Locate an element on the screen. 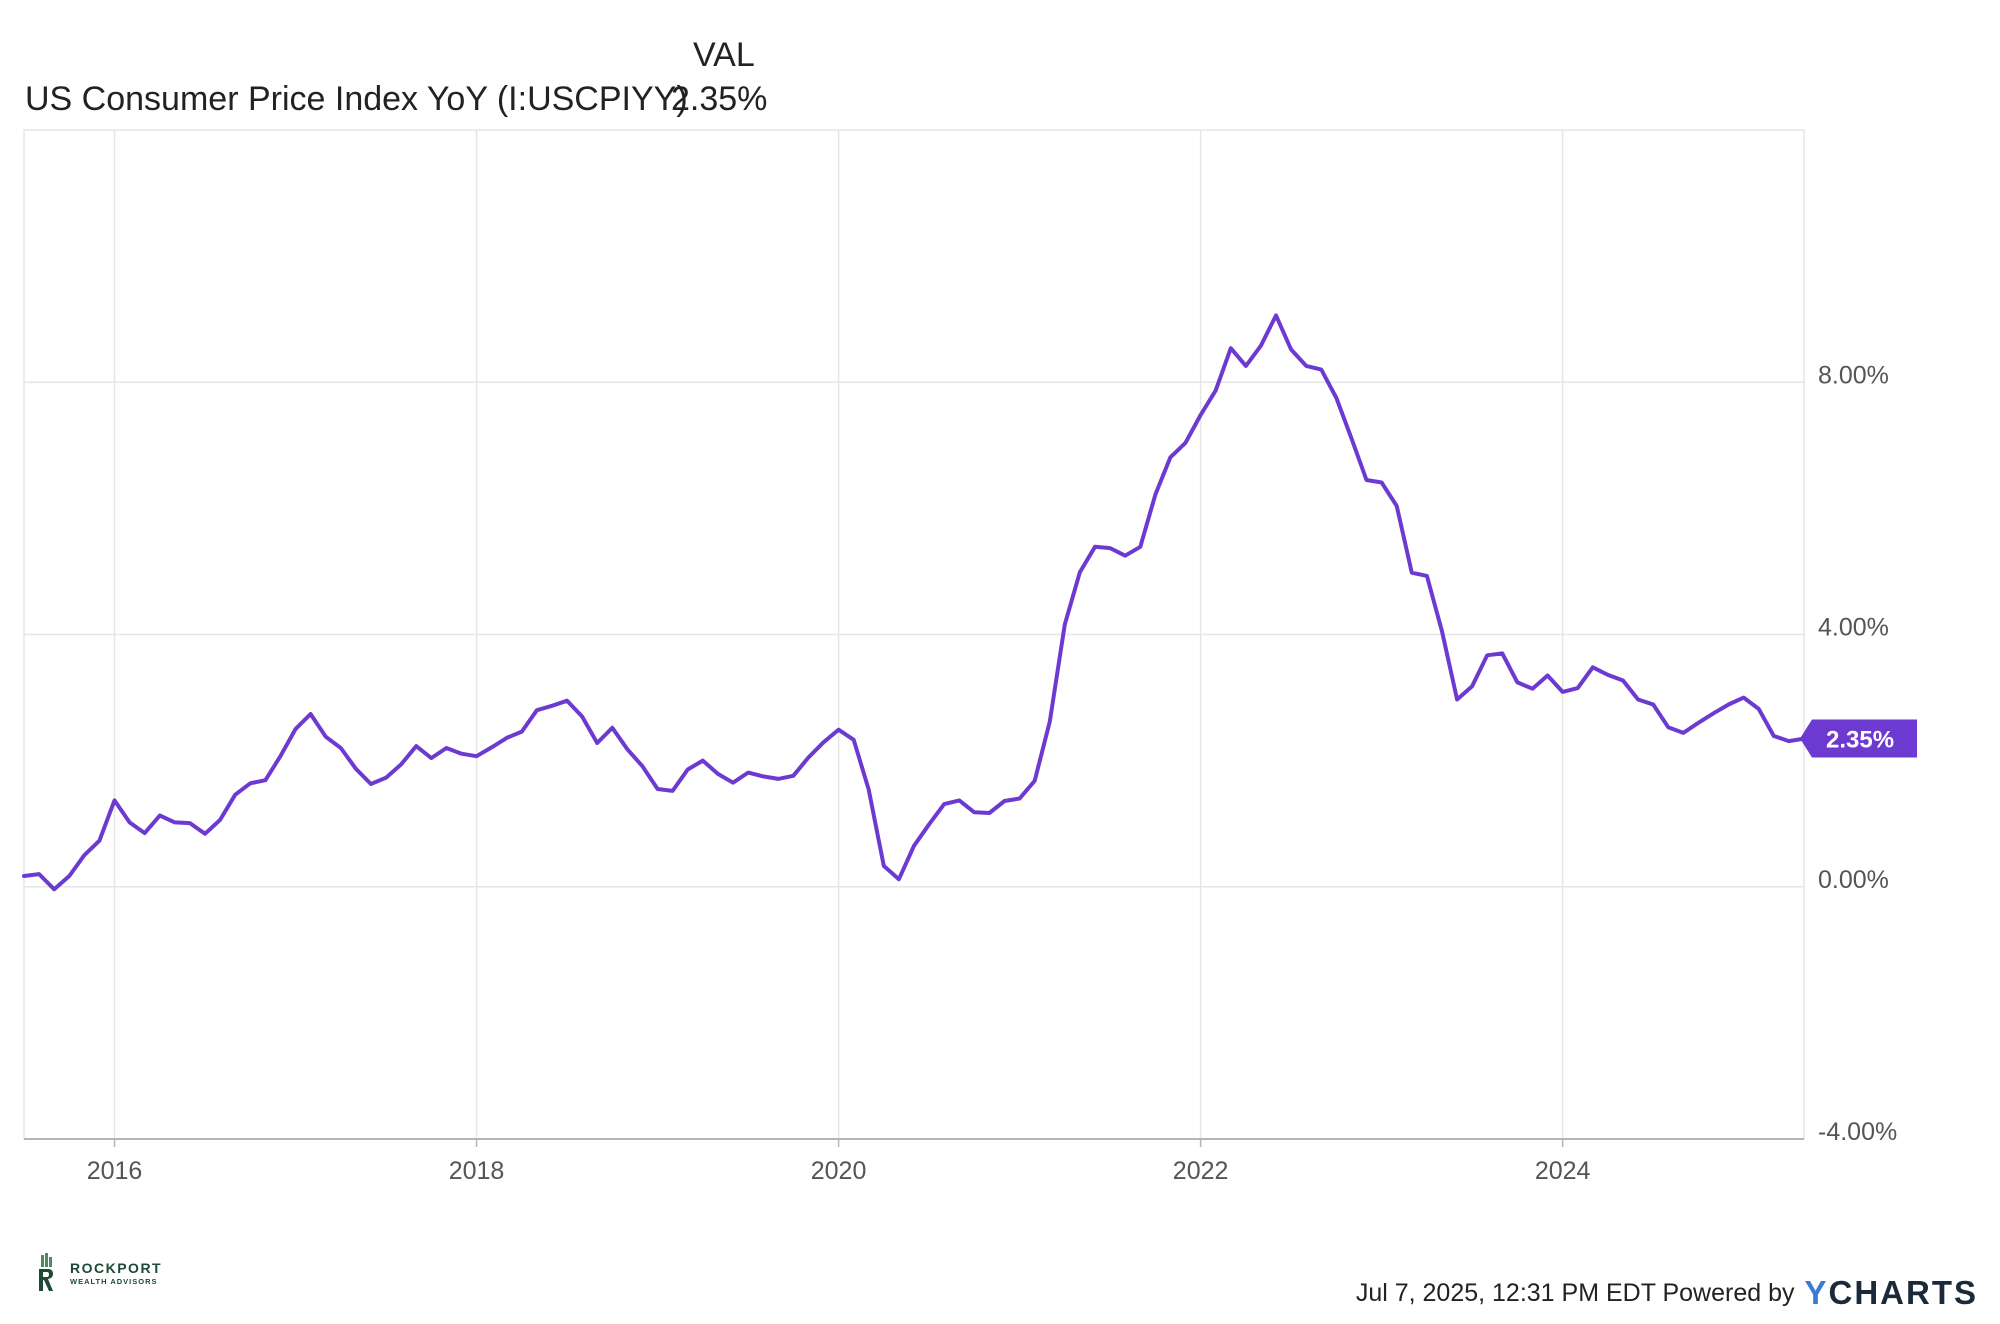 This screenshot has width=2000, height=1324. rockport-logo: ROCKPORT WEALTH ADVISORS is located at coordinates (106, 1273).